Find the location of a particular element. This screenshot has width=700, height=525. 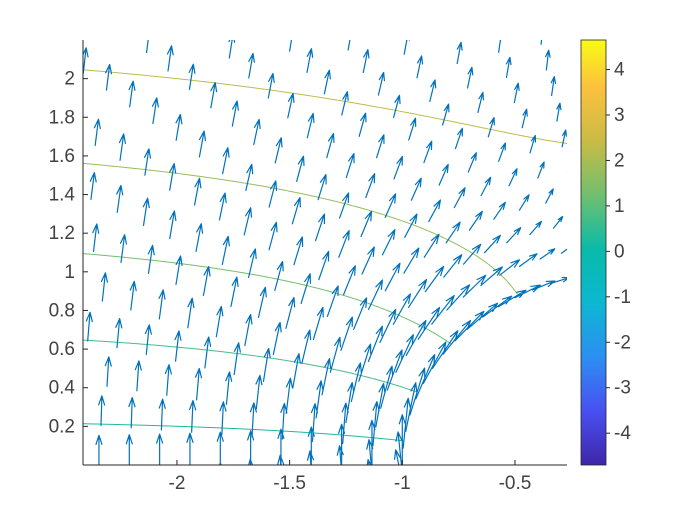

contour-line-level-1.25 is located at coordinates (267, 299).